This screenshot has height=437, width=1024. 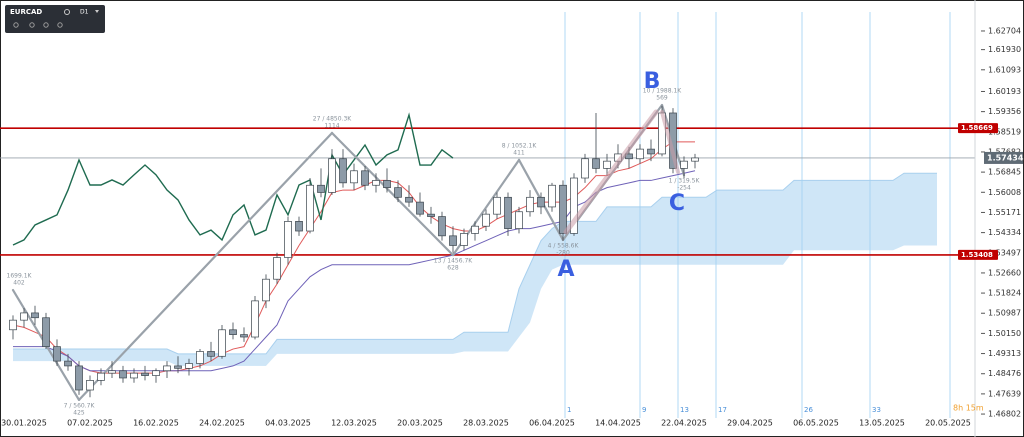 What do you see at coordinates (1004, 131) in the screenshot?
I see `y-tick-label: 1.58519` at bounding box center [1004, 131].